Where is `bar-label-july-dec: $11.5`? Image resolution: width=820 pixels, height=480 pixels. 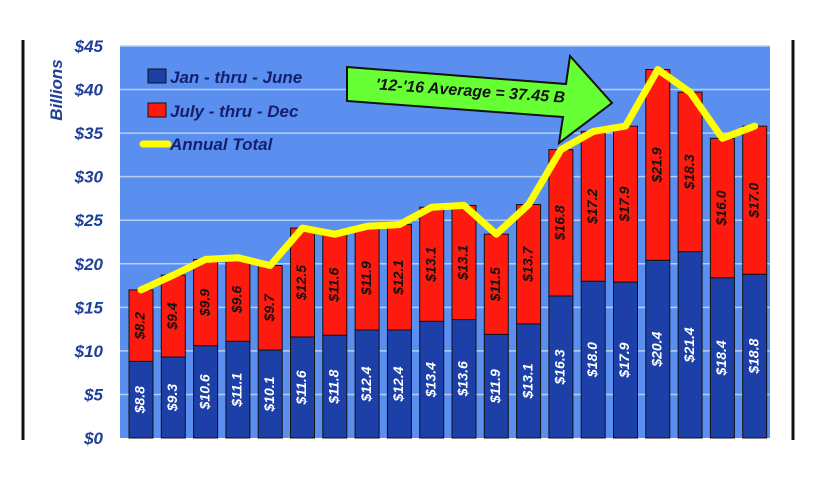 bar-label-july-dec: $11.5 is located at coordinates (495, 284).